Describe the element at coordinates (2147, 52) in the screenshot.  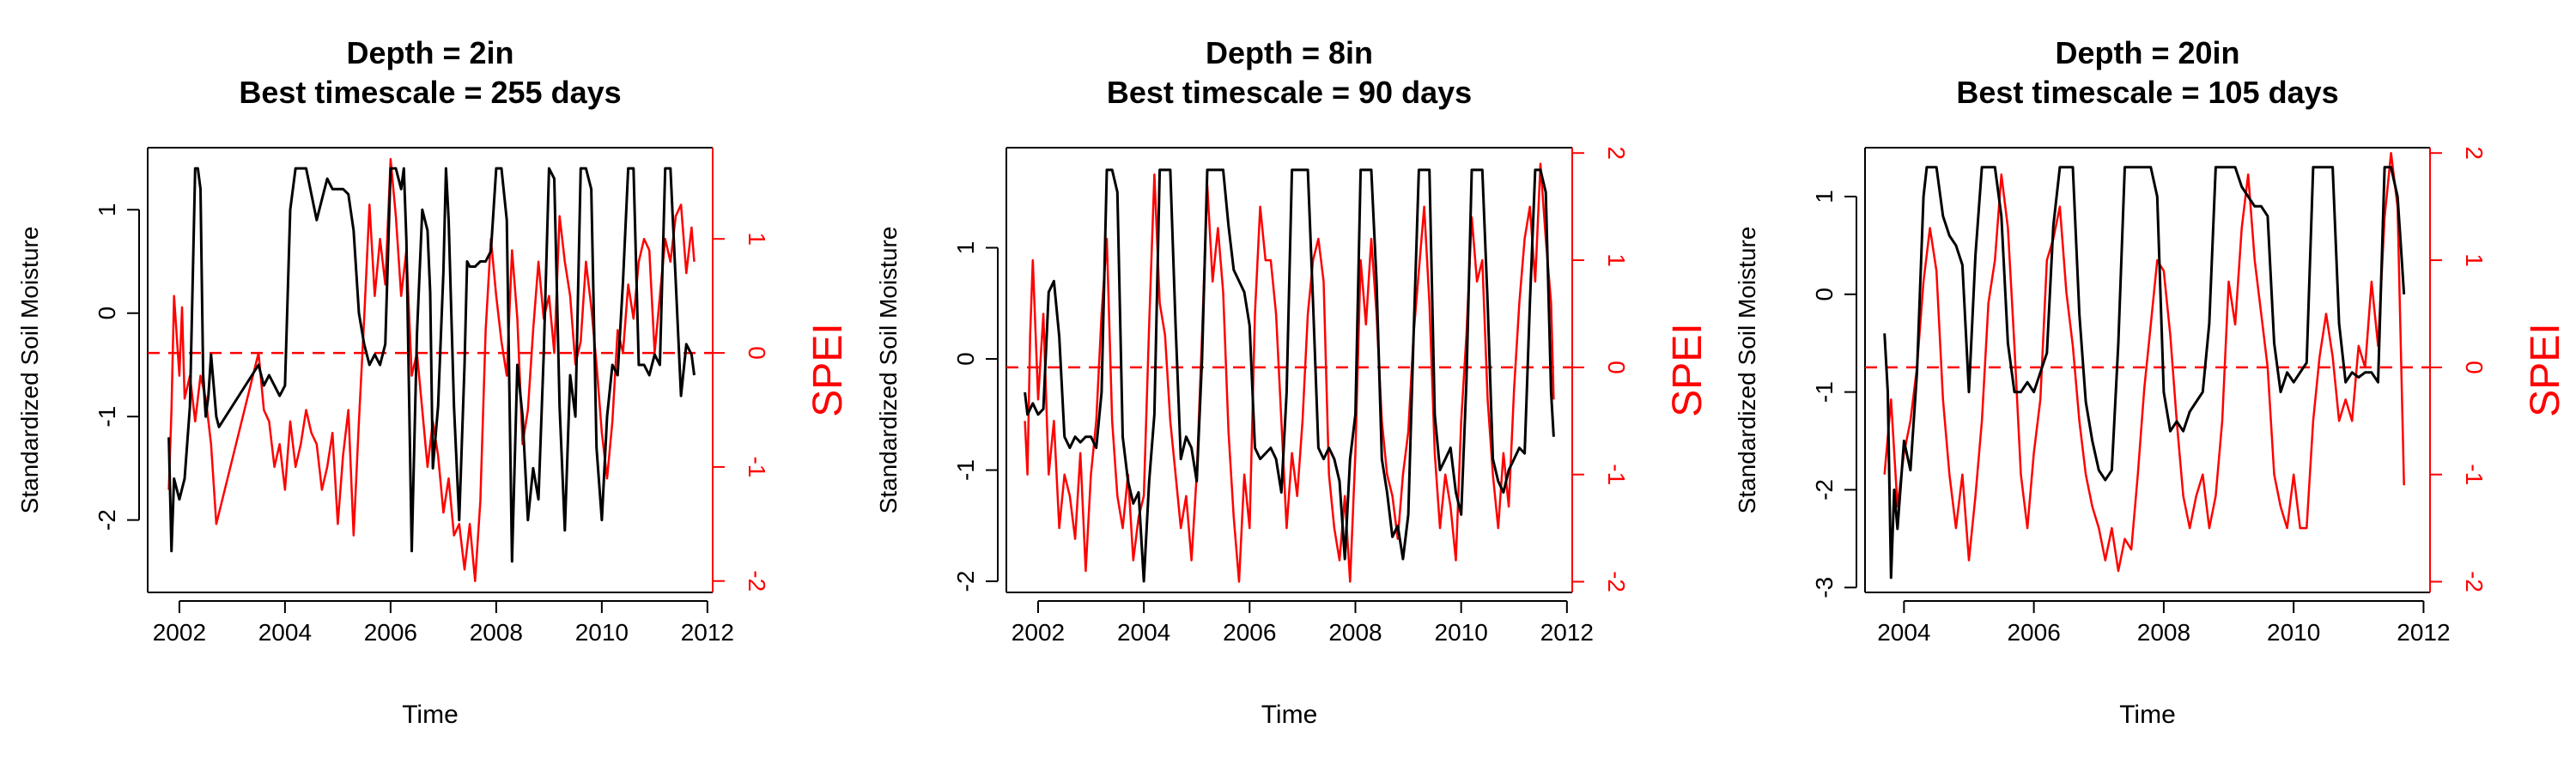
I see `chart-title: Depth = 20in` at that location.